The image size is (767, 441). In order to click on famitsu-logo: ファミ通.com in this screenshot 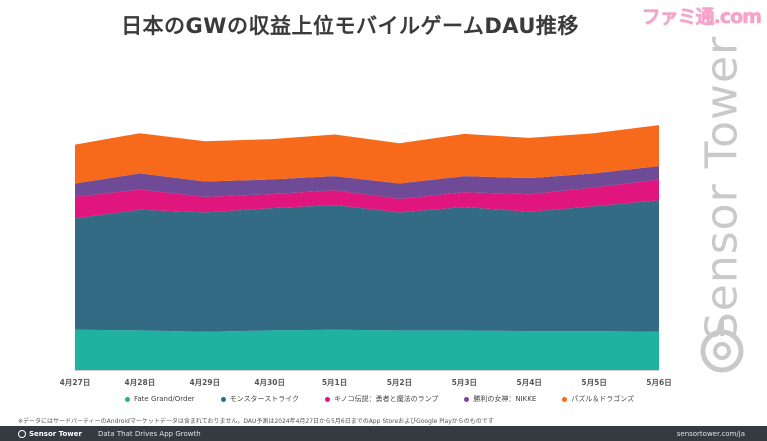, I will do `click(701, 17)`.